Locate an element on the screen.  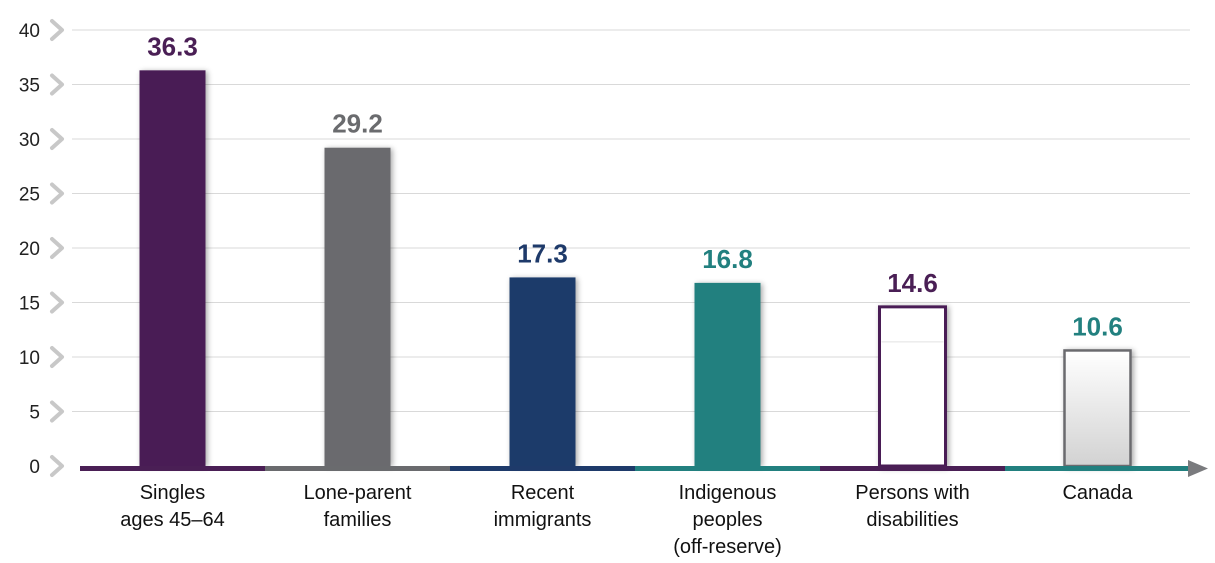
x-tick-label: Persons with is located at coordinates (912, 493).